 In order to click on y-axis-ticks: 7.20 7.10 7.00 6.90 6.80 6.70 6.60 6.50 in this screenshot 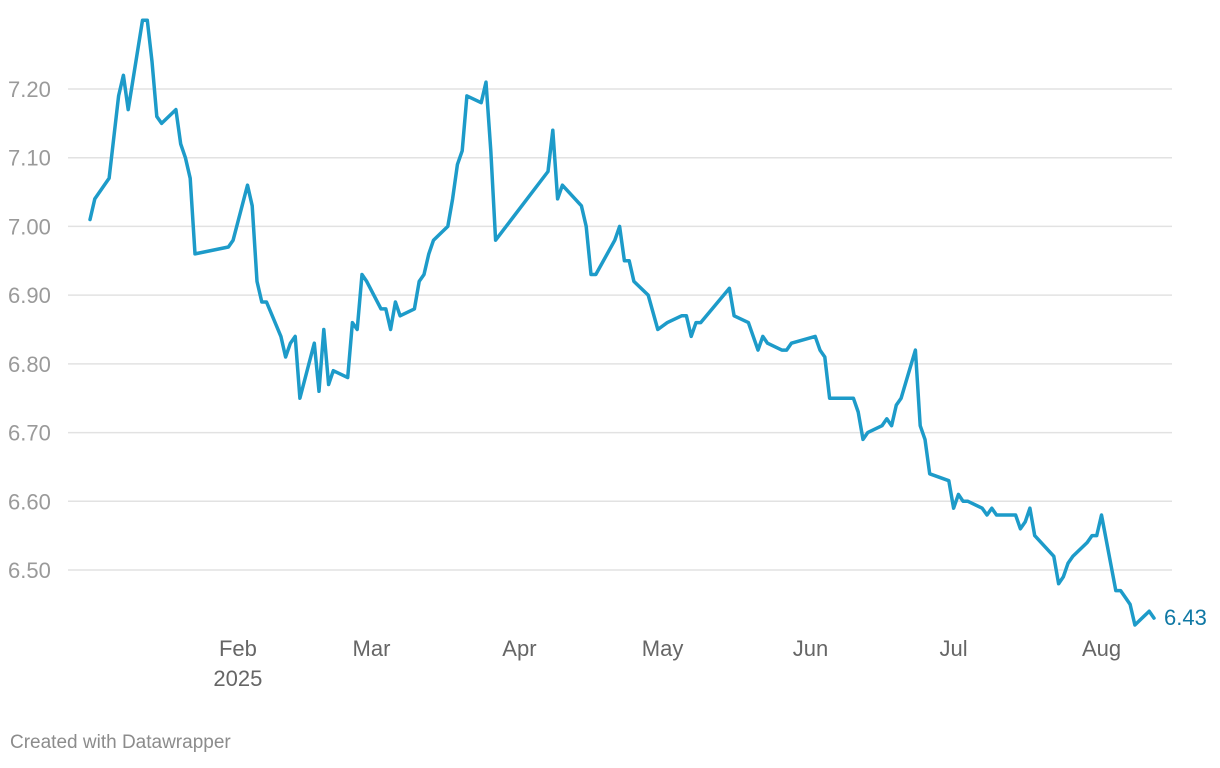, I will do `click(29, 330)`.